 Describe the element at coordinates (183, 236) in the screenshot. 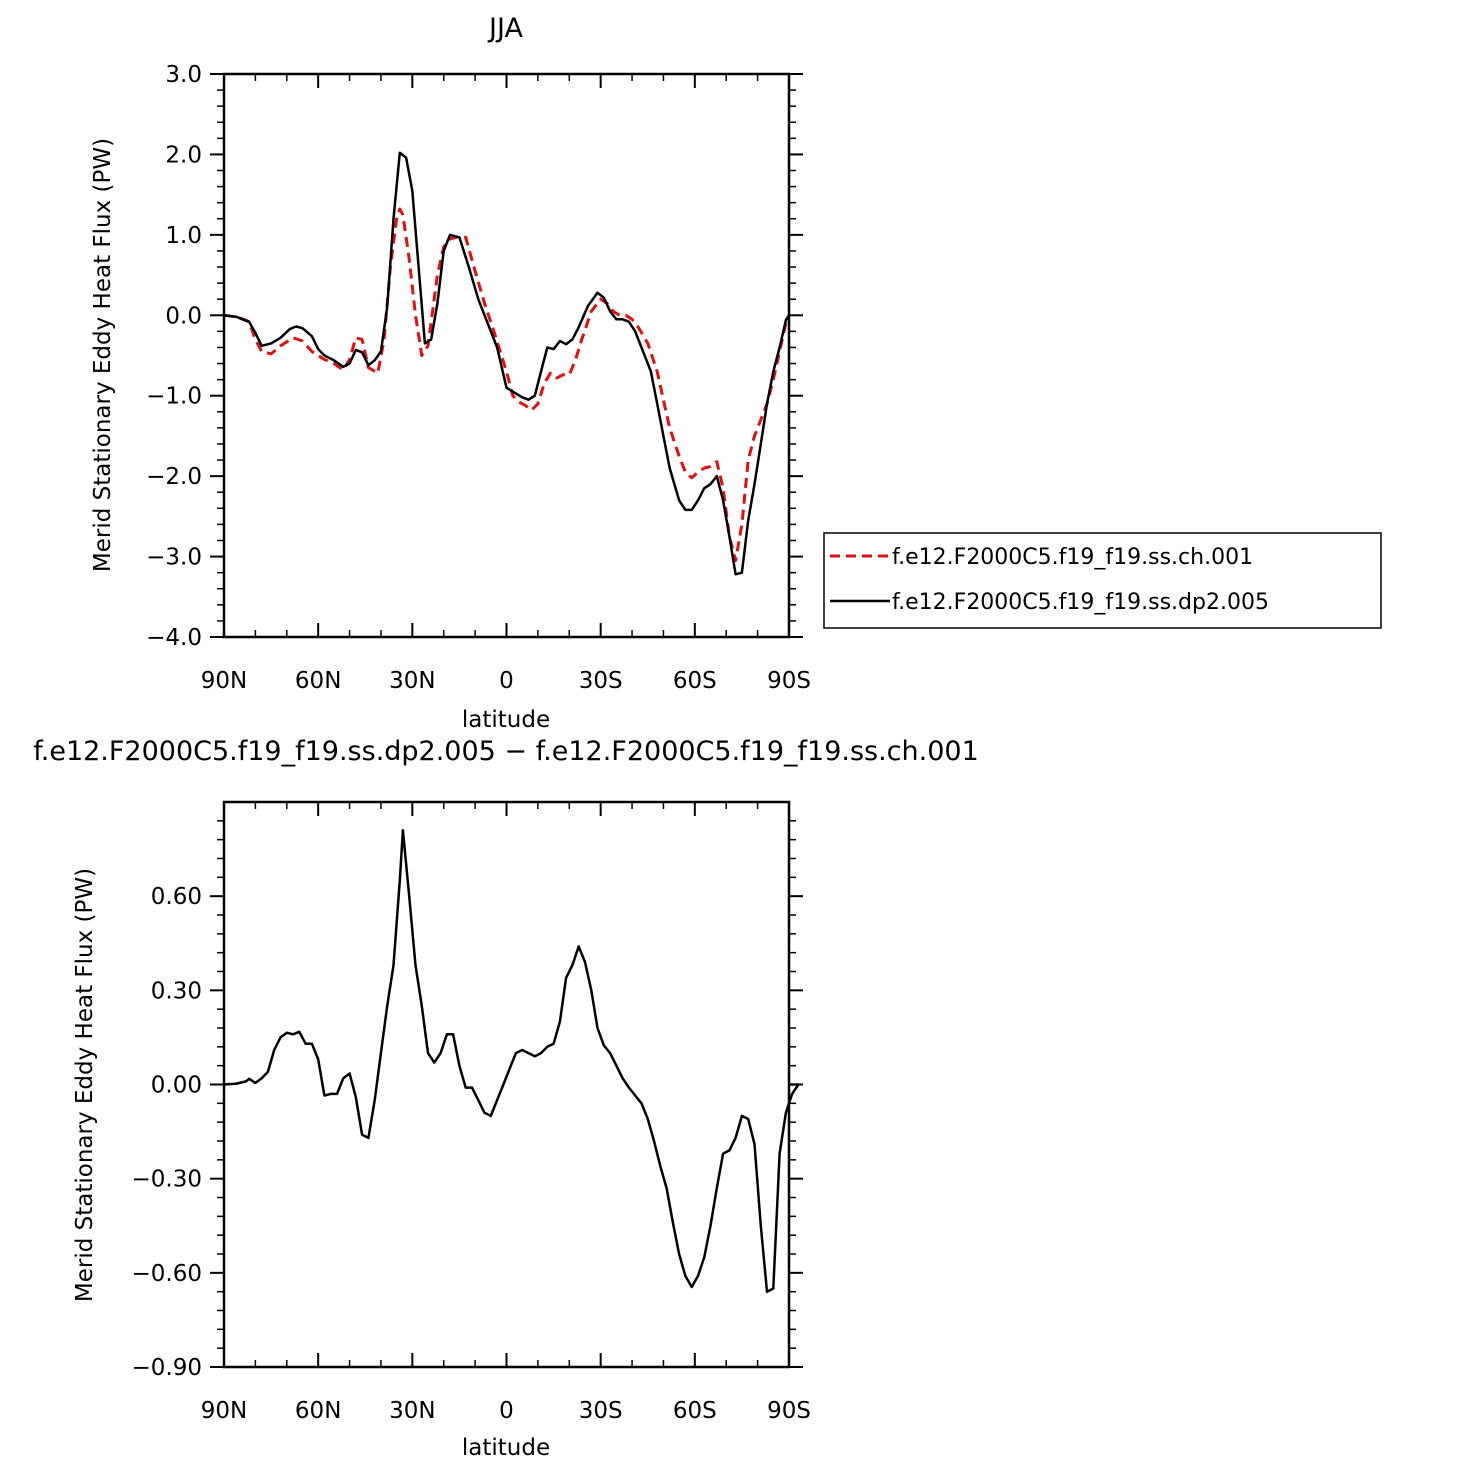

I see `top-y-tick-label: 1.0` at that location.